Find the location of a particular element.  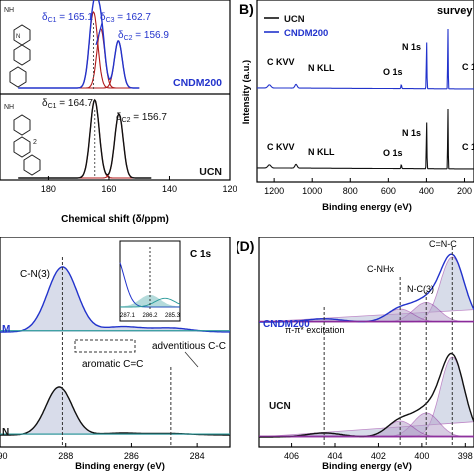

x-tick-label: 288 is located at coordinates (65, 456).